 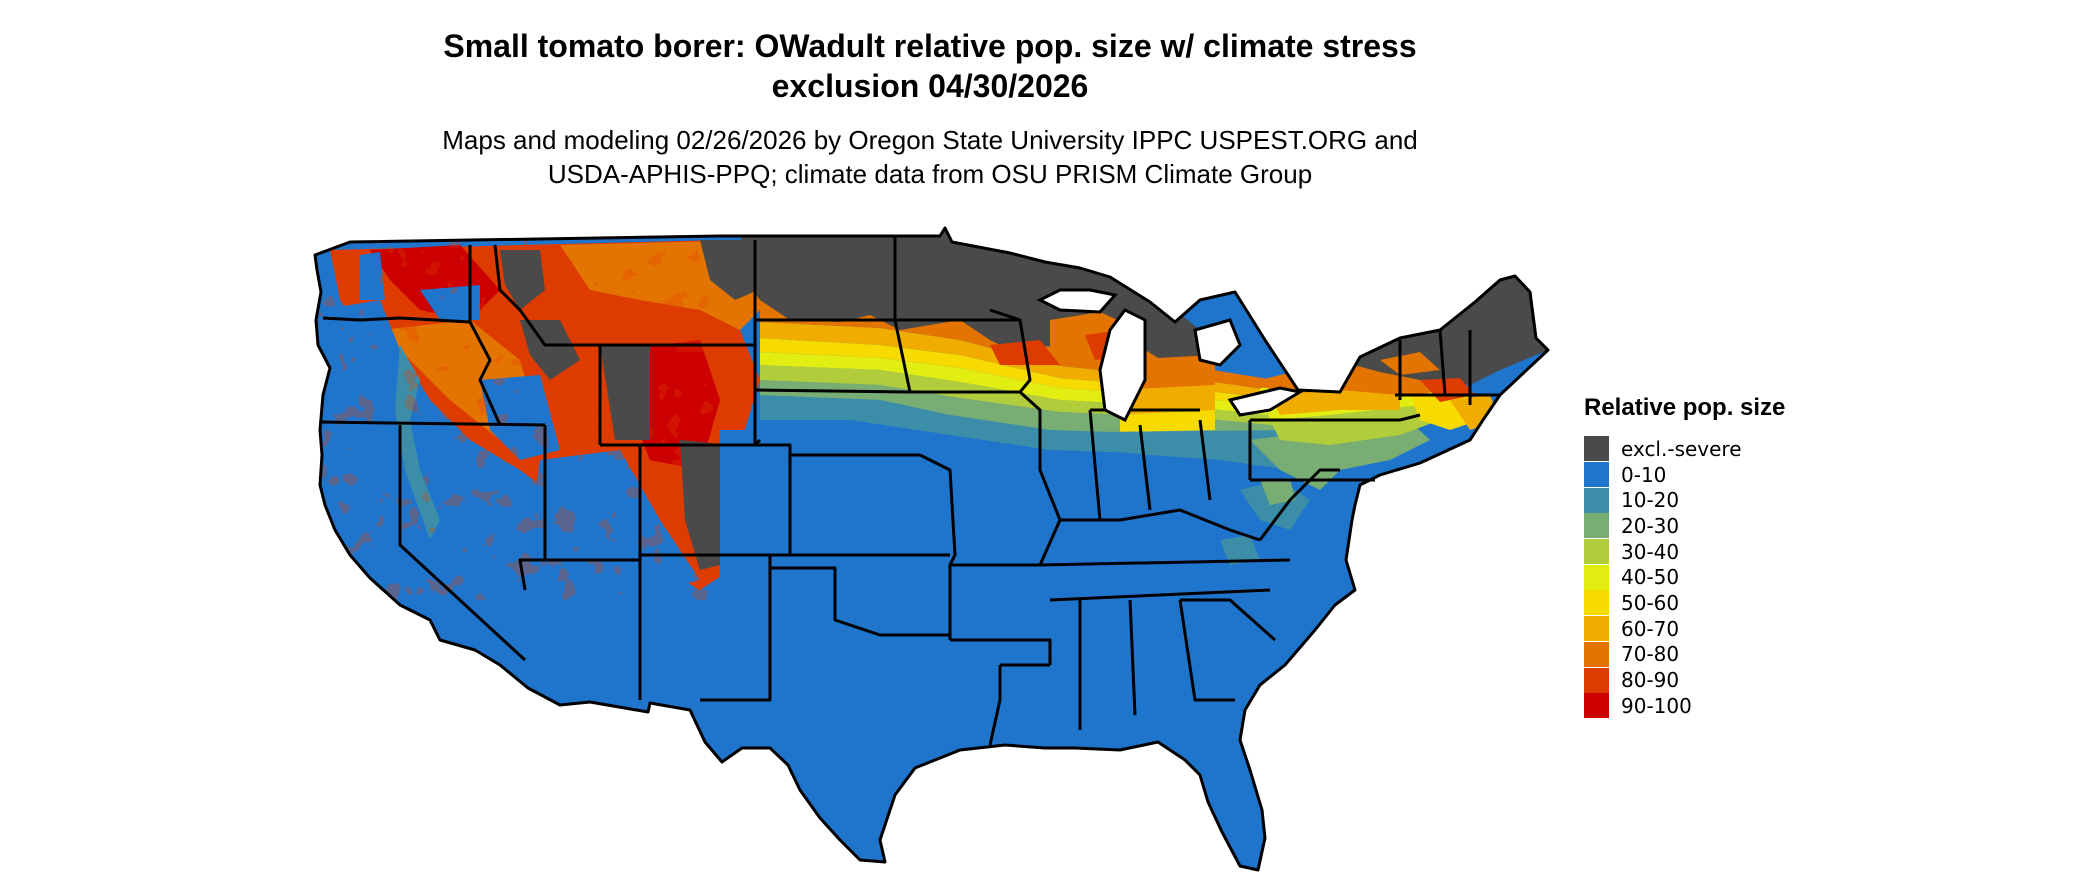 I want to click on legend-item: 0-10, so click(x=1684, y=475).